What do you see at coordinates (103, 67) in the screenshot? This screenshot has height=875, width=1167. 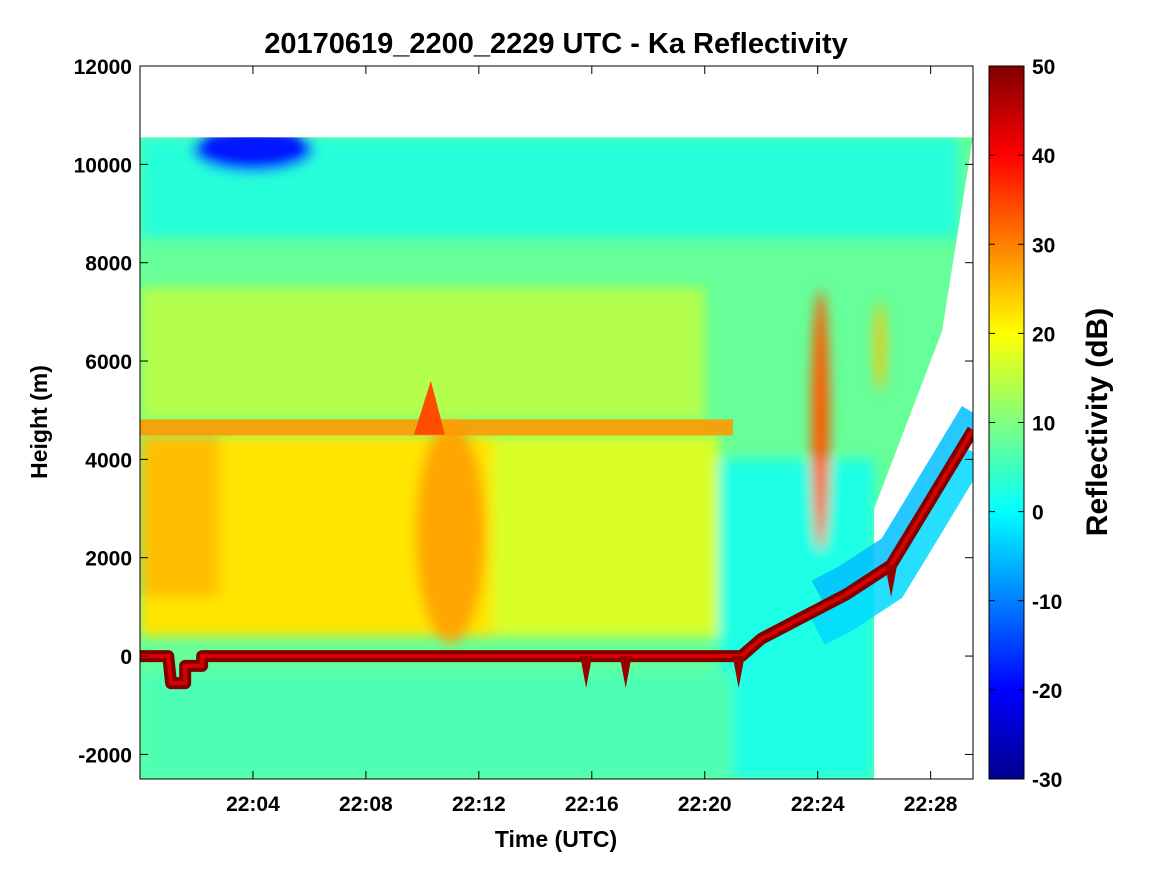 I see `y-tick-label: 12000` at bounding box center [103, 67].